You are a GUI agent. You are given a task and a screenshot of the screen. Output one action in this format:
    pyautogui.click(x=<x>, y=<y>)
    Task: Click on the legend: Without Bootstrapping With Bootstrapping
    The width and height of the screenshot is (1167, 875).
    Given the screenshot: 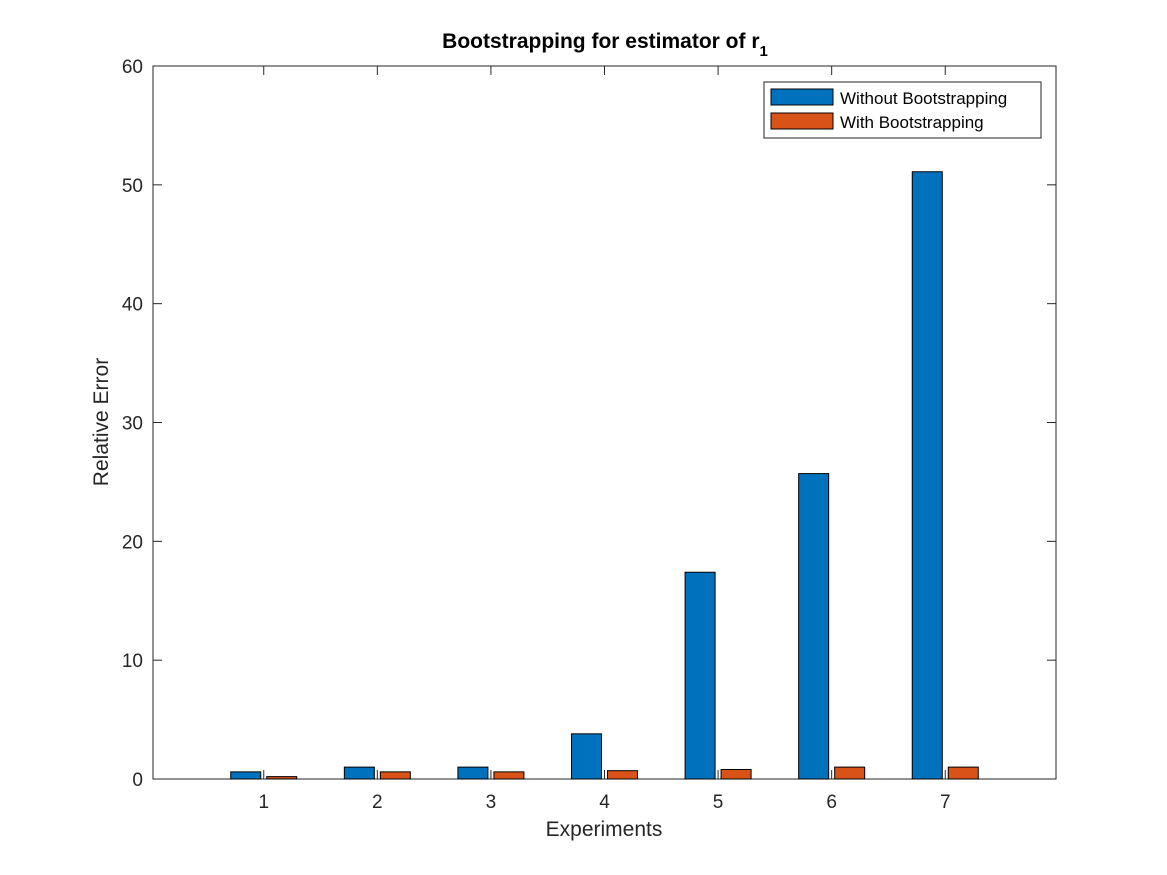 What is the action you would take?
    pyautogui.click(x=902, y=110)
    